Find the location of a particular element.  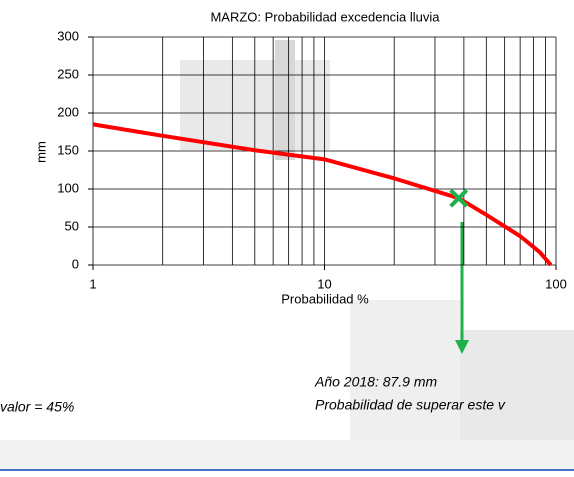

y-tick-label: 0 is located at coordinates (75, 263).